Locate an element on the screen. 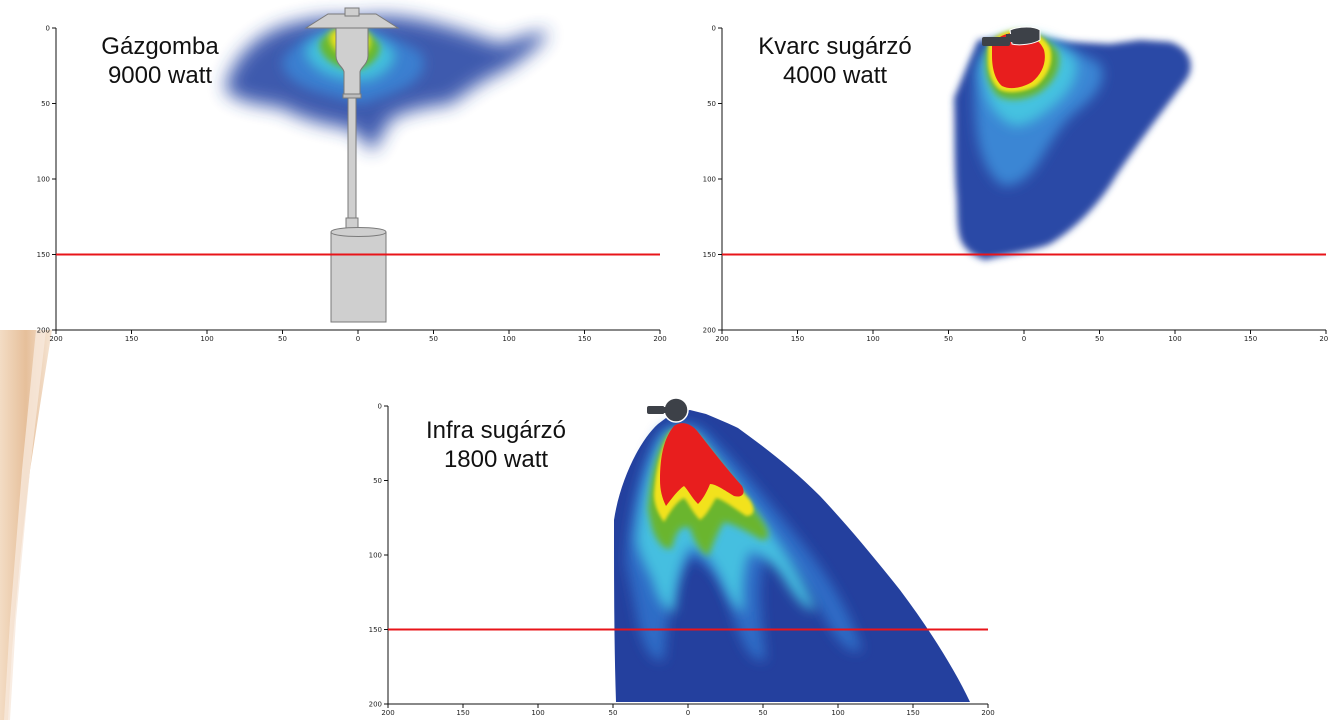 The width and height of the screenshot is (1328, 720). chart-title-name: Kvarc sugárzó is located at coordinates (834, 46).